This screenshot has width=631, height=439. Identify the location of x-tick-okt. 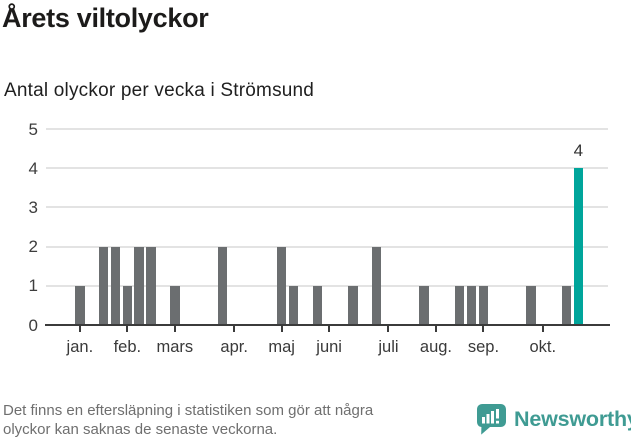
(542, 329).